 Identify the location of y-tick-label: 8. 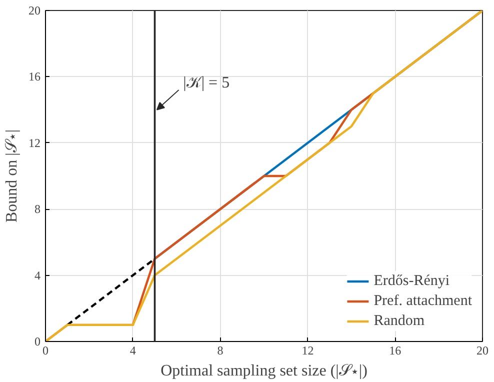
(37, 209).